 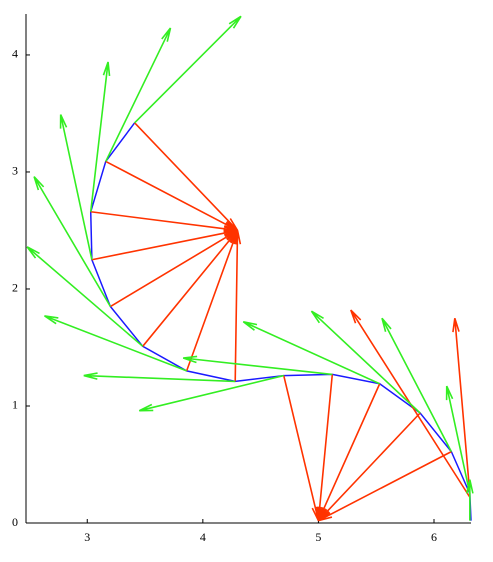 I want to click on y-tick-label: 3, so click(x=15, y=171).